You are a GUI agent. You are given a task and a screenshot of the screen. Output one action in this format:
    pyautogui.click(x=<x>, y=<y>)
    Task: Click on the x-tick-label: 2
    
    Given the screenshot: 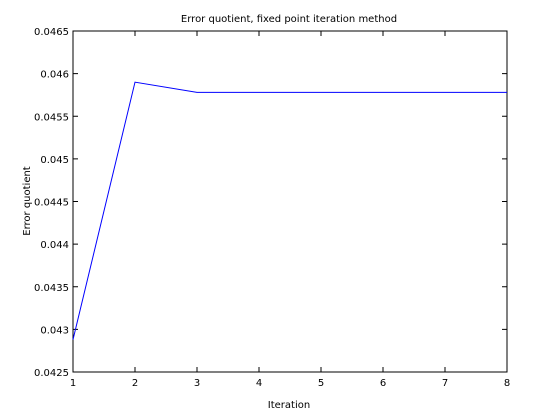 What is the action you would take?
    pyautogui.click(x=135, y=383)
    